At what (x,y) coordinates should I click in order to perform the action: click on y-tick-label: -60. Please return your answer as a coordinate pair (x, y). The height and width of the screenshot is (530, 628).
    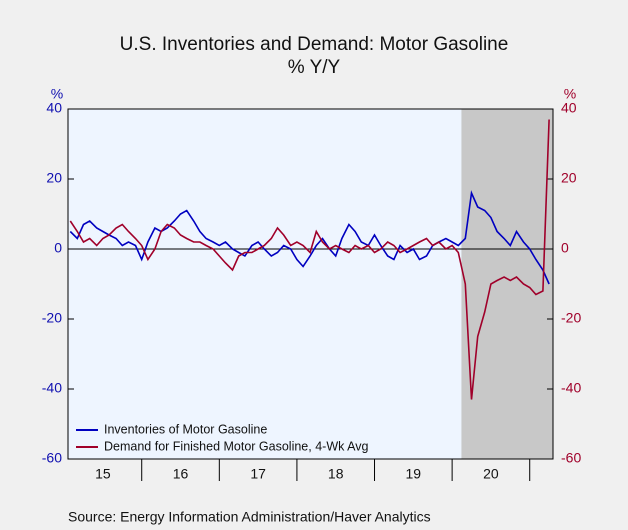
    Looking at the image, I should click on (52, 458).